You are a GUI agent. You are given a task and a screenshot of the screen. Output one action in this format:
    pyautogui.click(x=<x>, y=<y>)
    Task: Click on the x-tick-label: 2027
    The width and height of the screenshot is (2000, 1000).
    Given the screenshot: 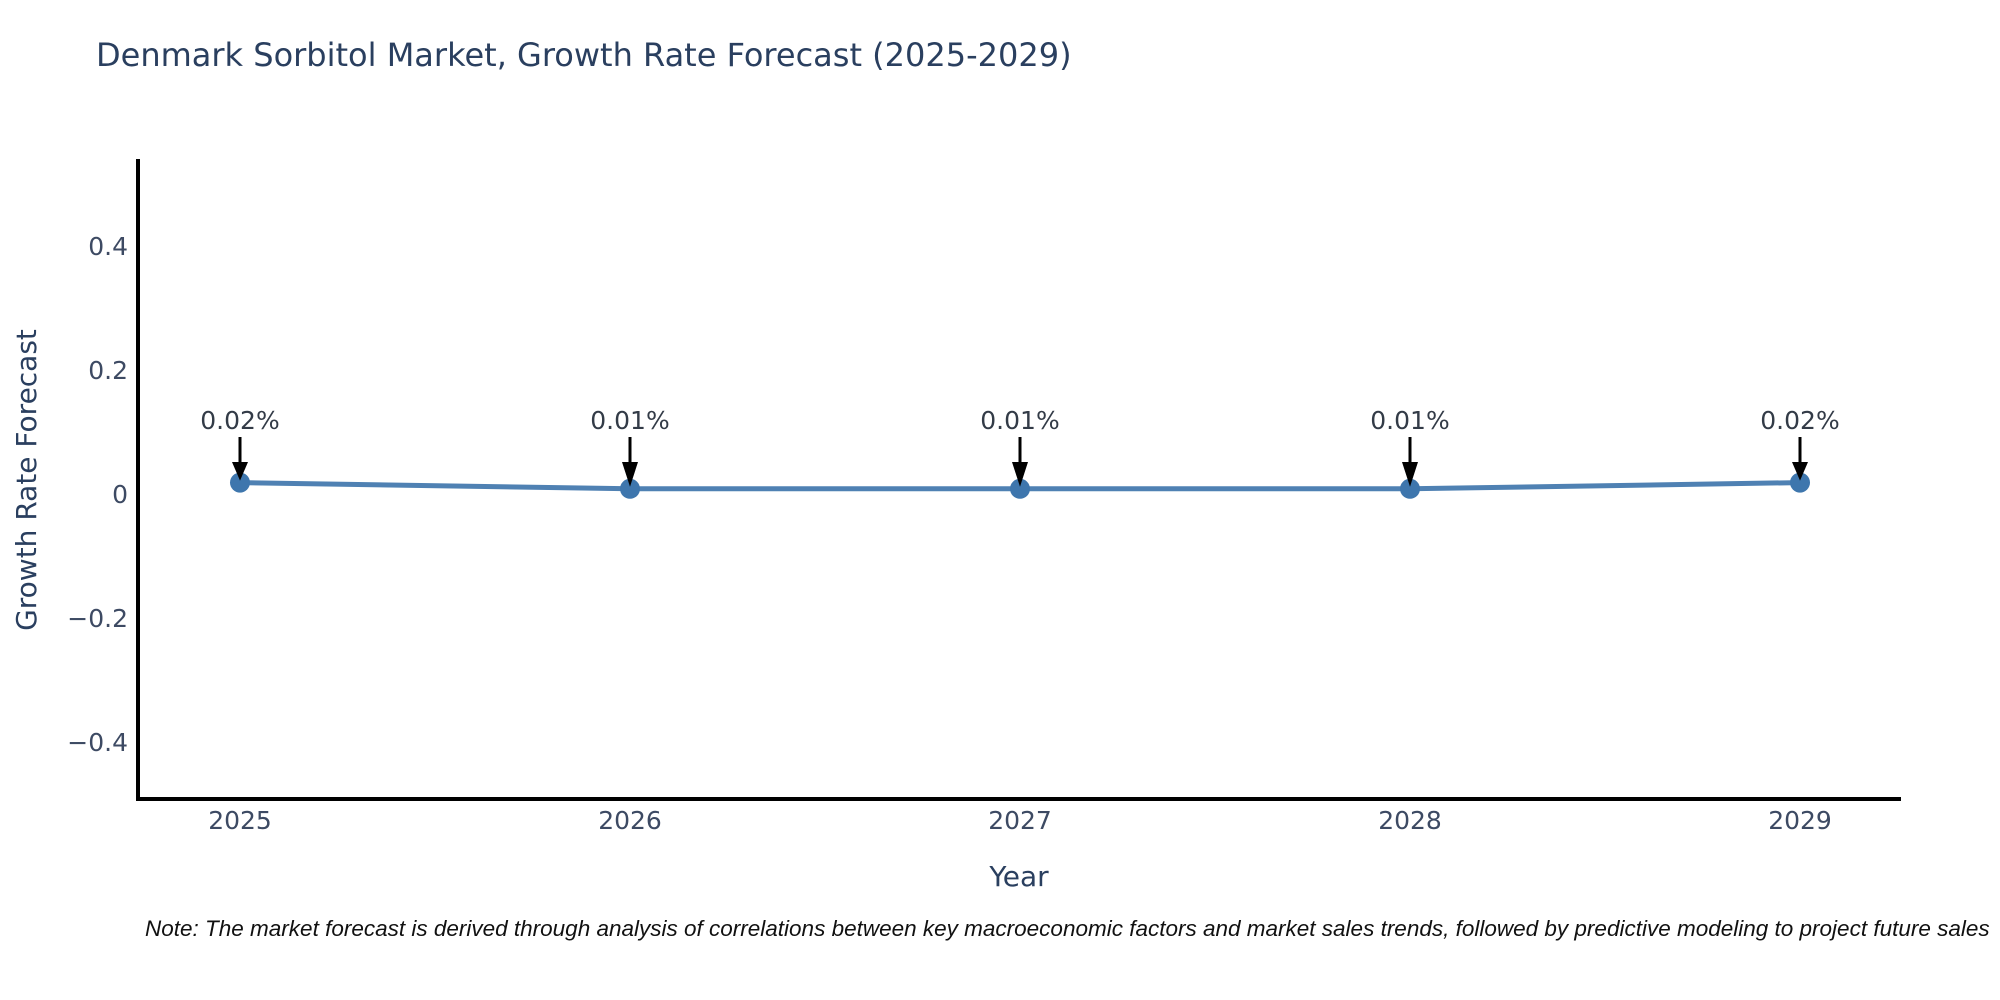 What is the action you would take?
    pyautogui.click(x=1020, y=820)
    